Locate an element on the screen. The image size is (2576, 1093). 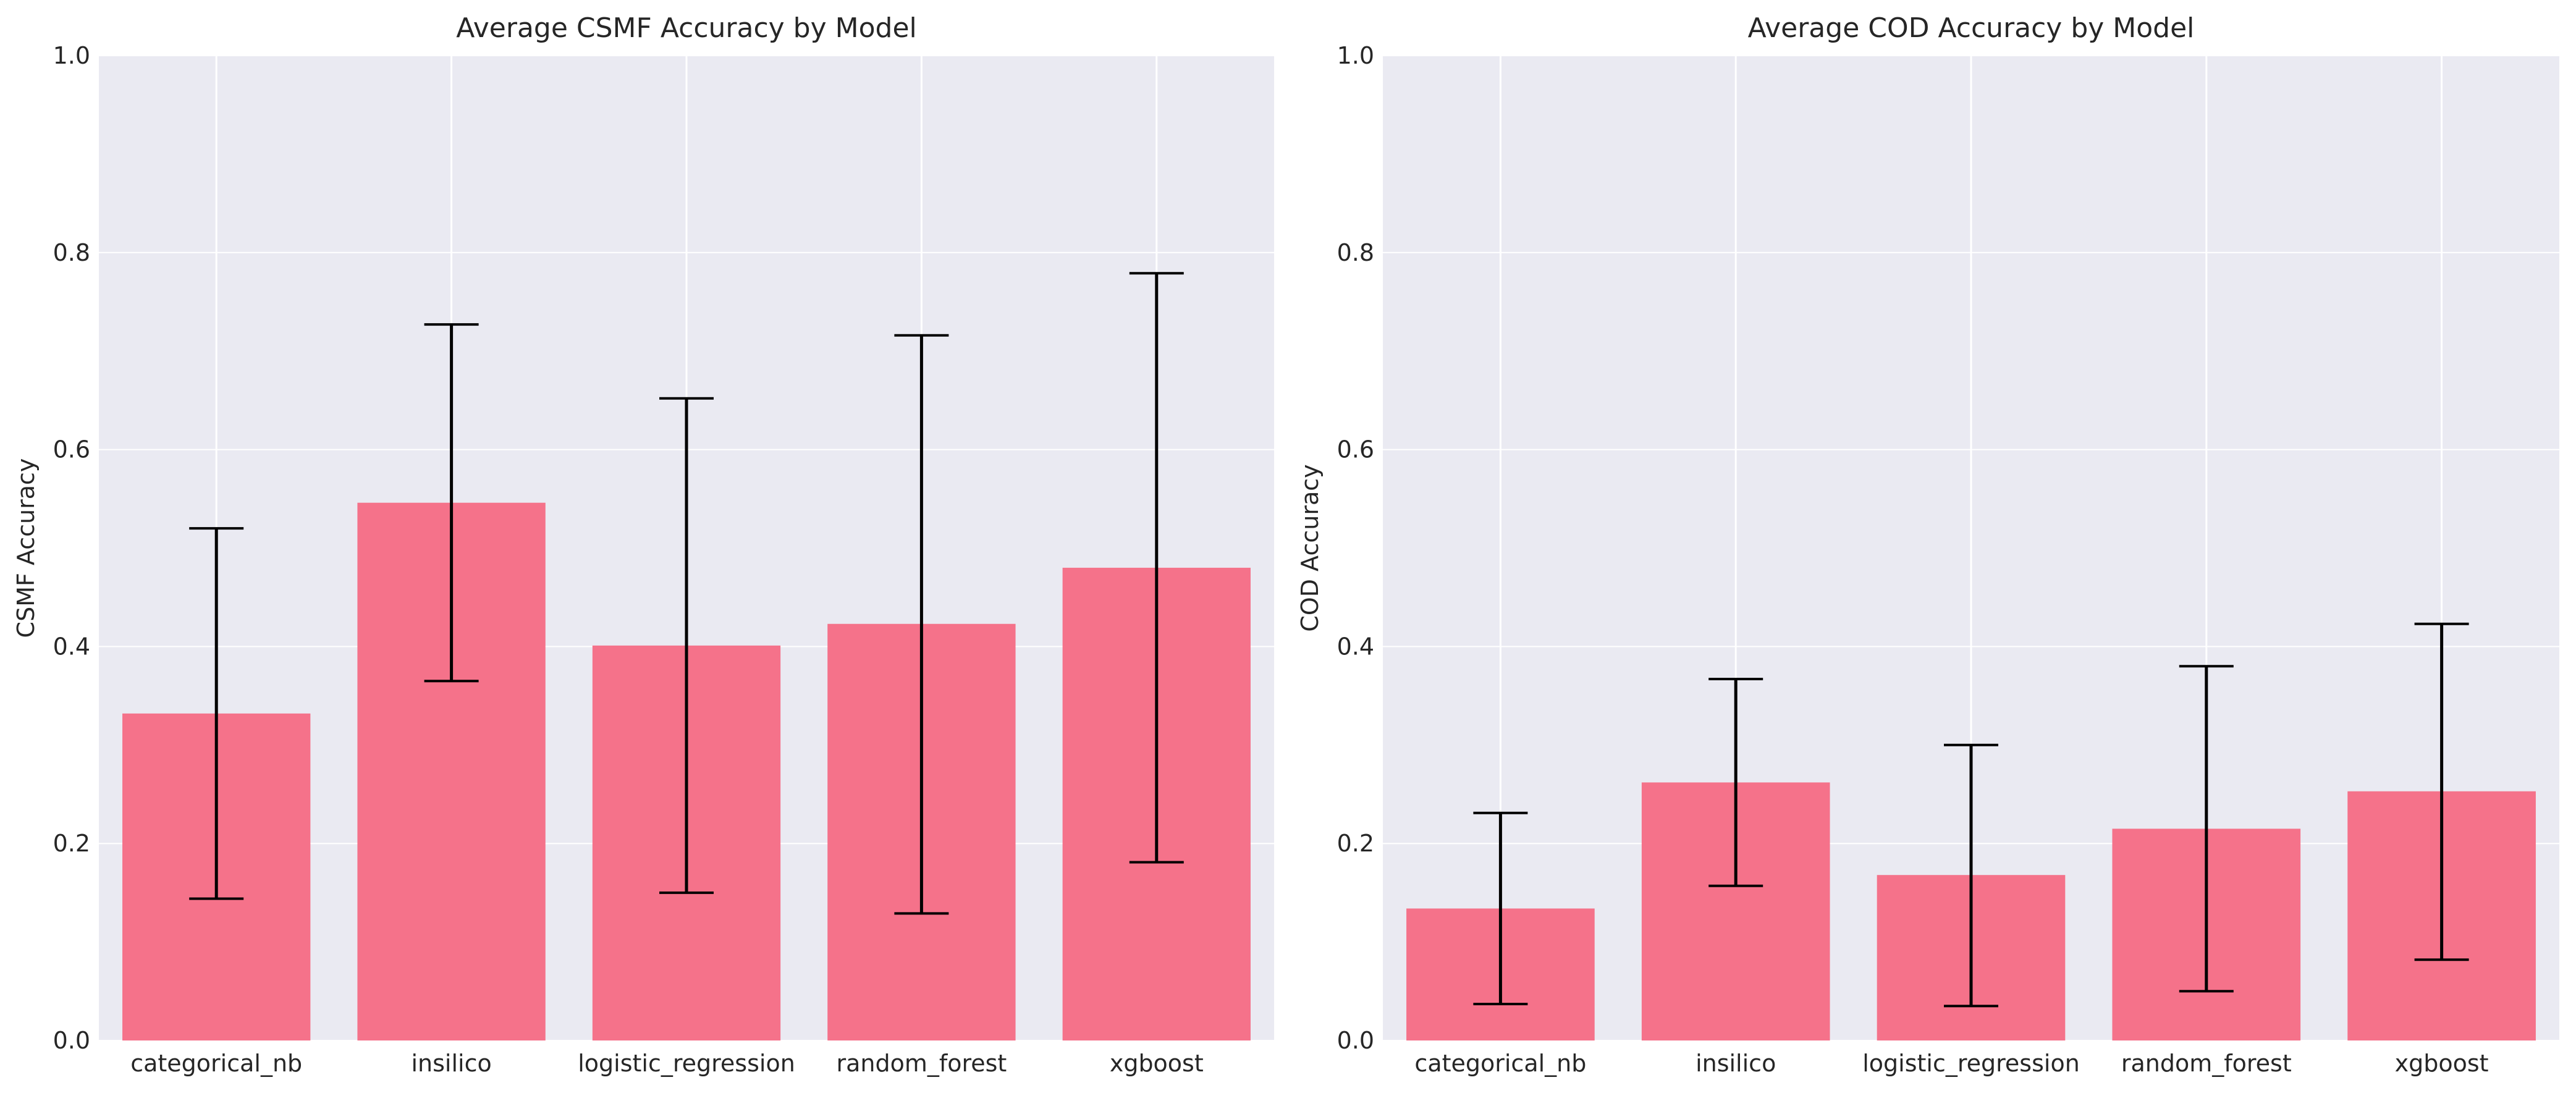
chart-title: Average COD Accuracy by Model is located at coordinates (1971, 28).